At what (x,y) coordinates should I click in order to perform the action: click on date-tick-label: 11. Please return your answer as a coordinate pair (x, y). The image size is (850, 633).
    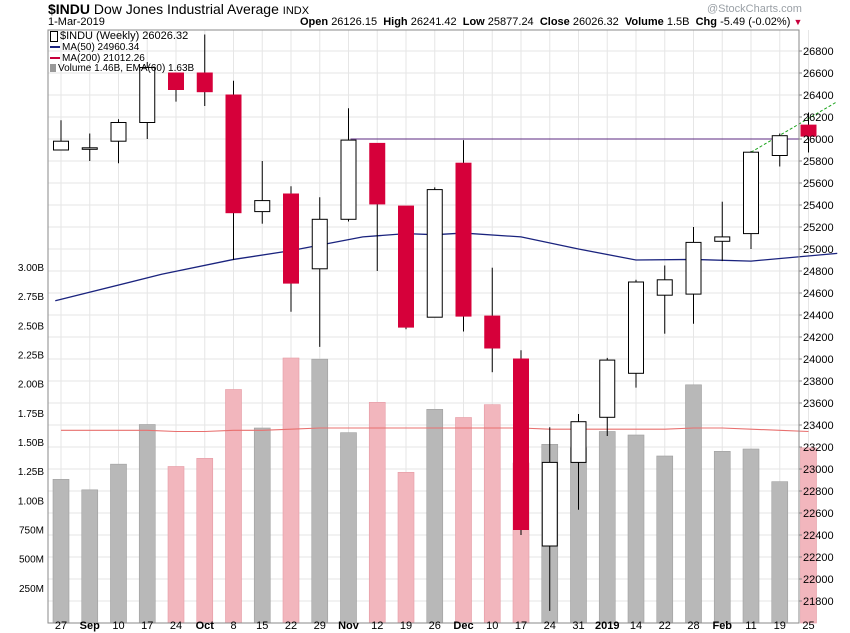
    Looking at the image, I should click on (750, 626).